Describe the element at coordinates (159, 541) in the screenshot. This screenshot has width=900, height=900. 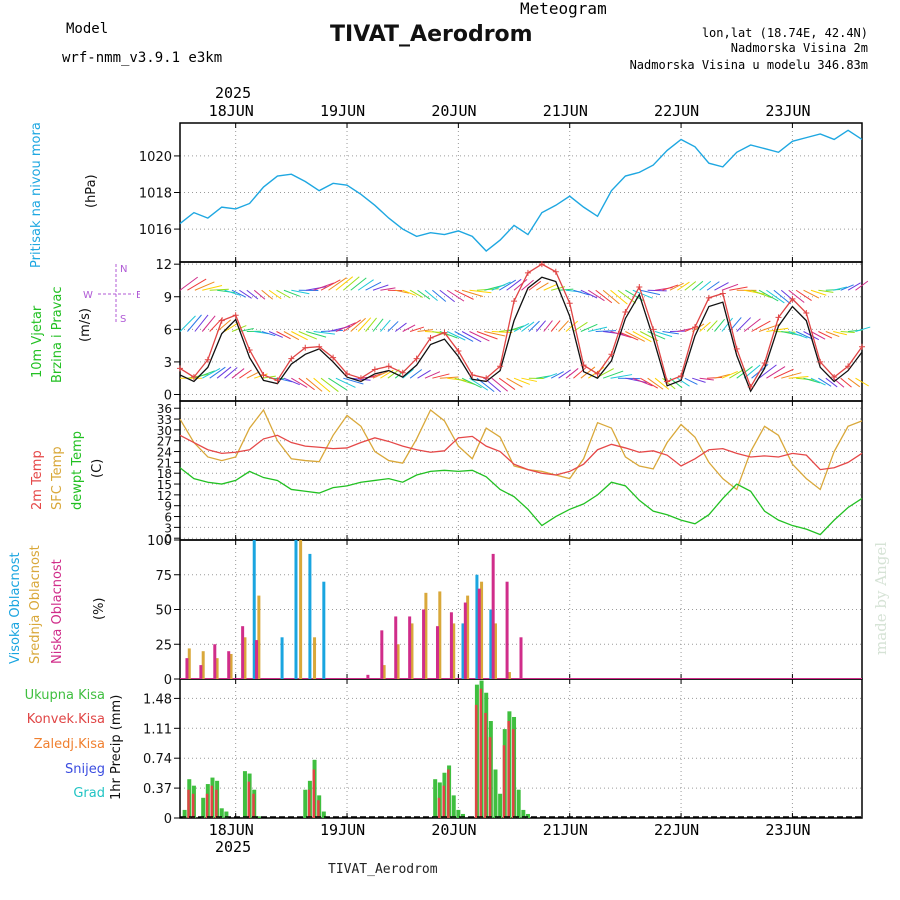
I see `y-tick-label: 100` at that location.